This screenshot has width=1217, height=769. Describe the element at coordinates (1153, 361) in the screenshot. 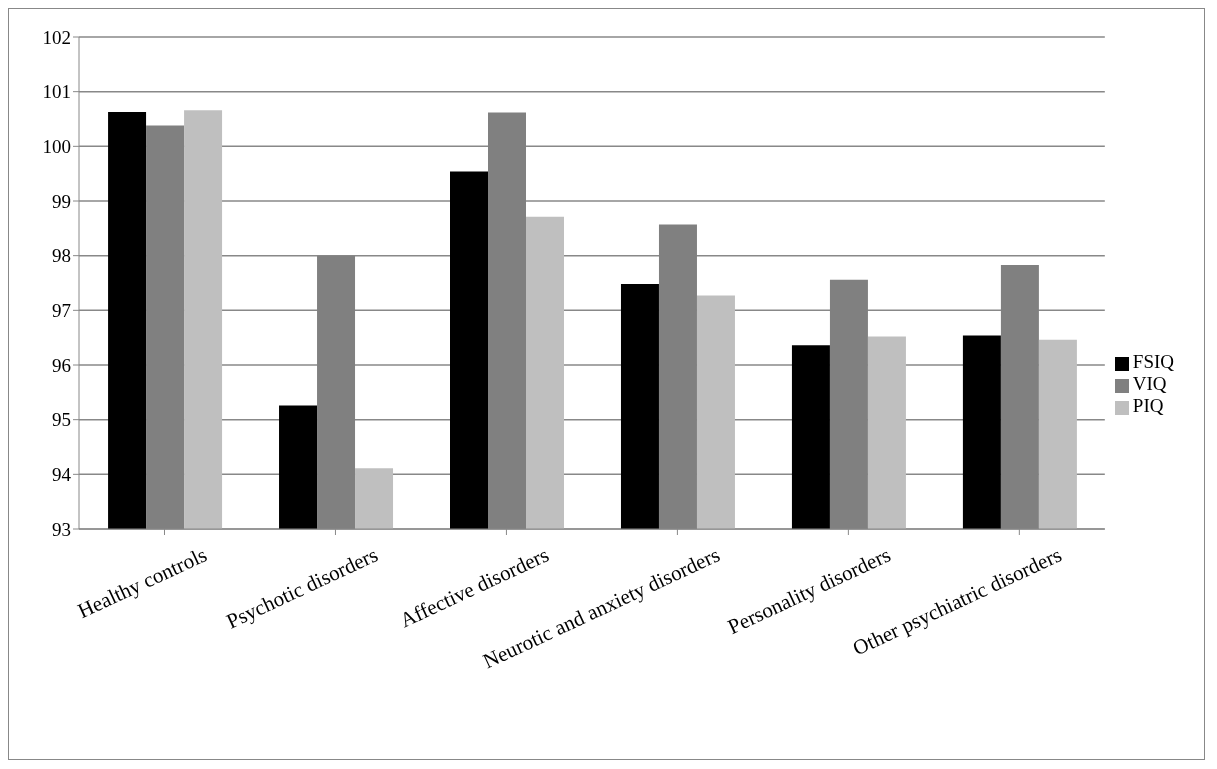

I see `legend-label: FSIQ` at that location.